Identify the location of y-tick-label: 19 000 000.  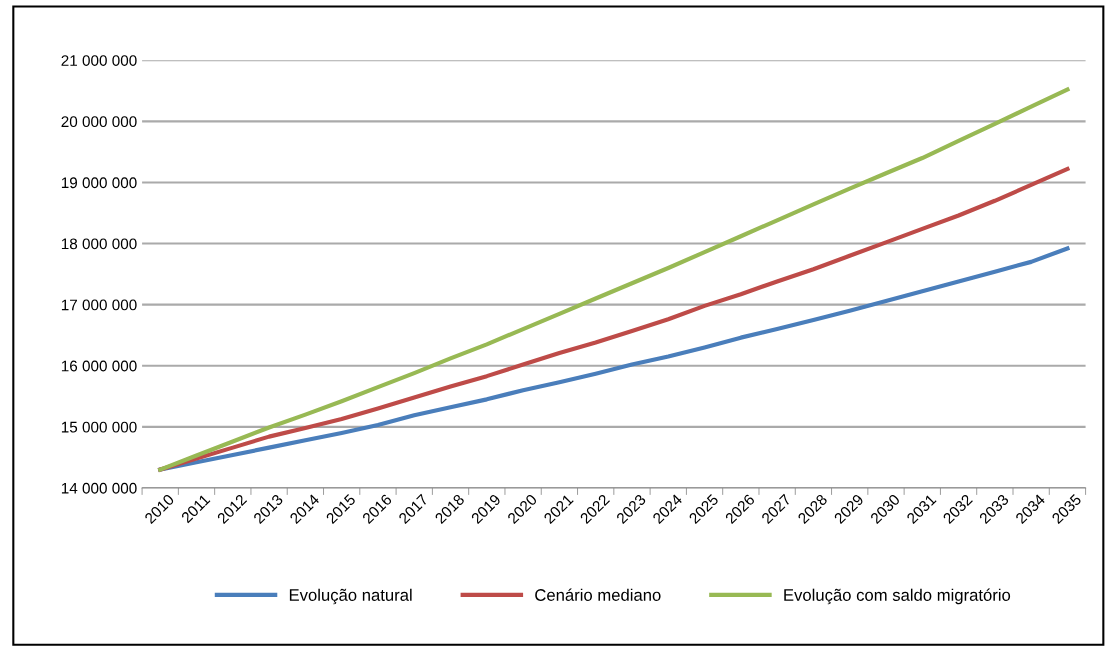
(99, 183).